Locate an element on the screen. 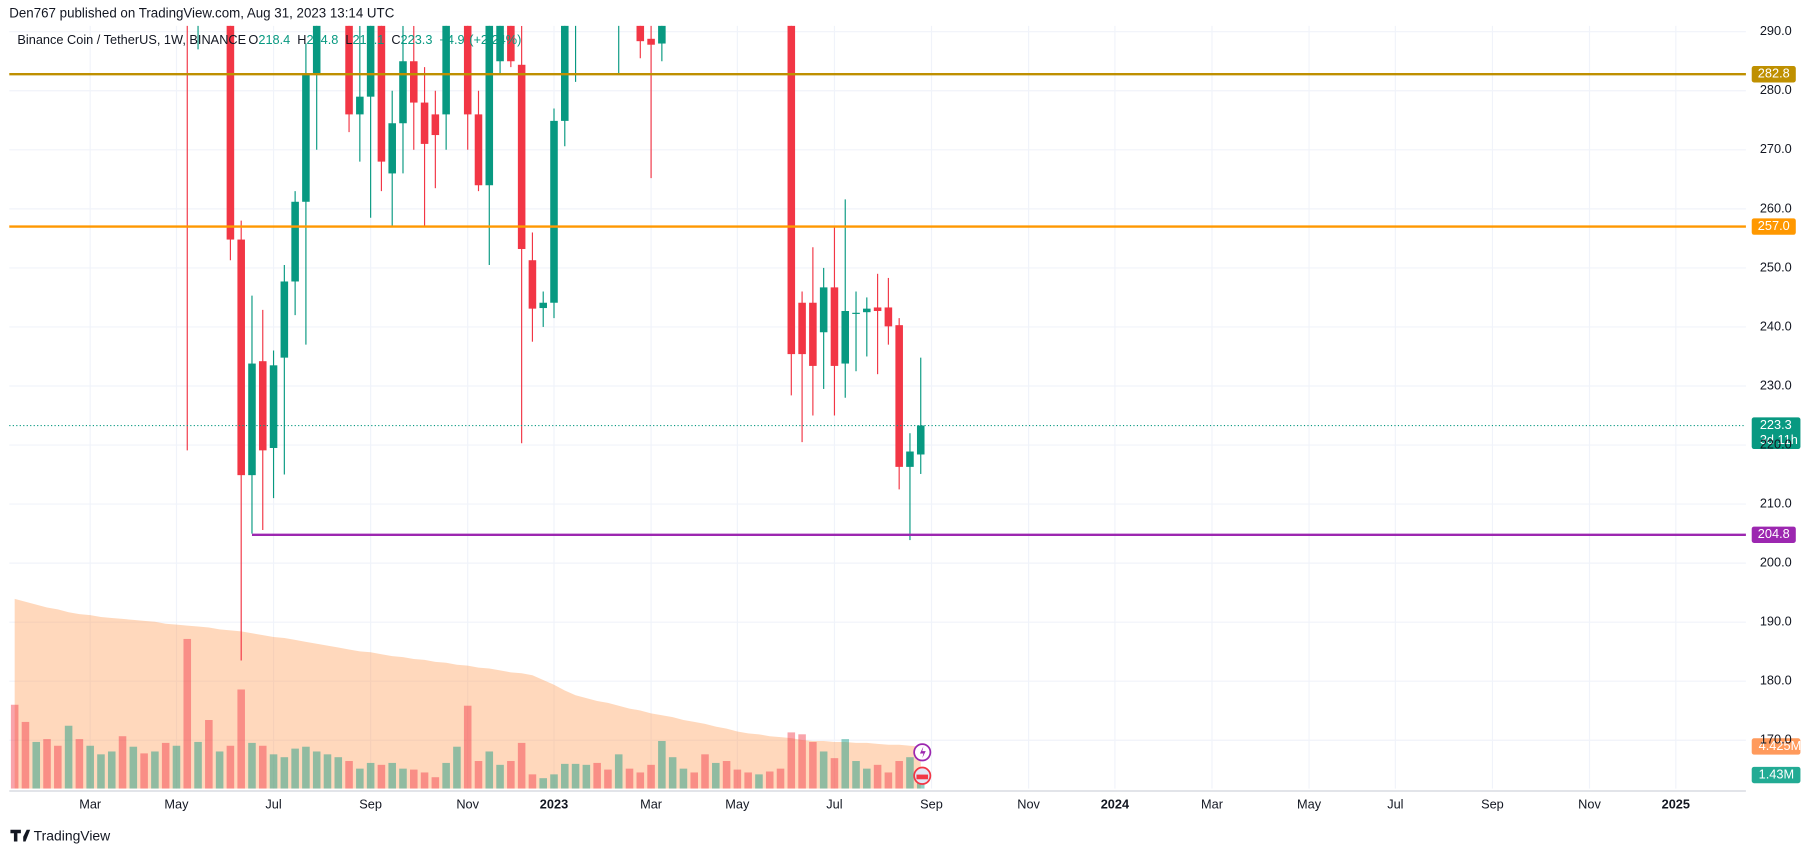  footer-text: TradingView is located at coordinates (72, 835).